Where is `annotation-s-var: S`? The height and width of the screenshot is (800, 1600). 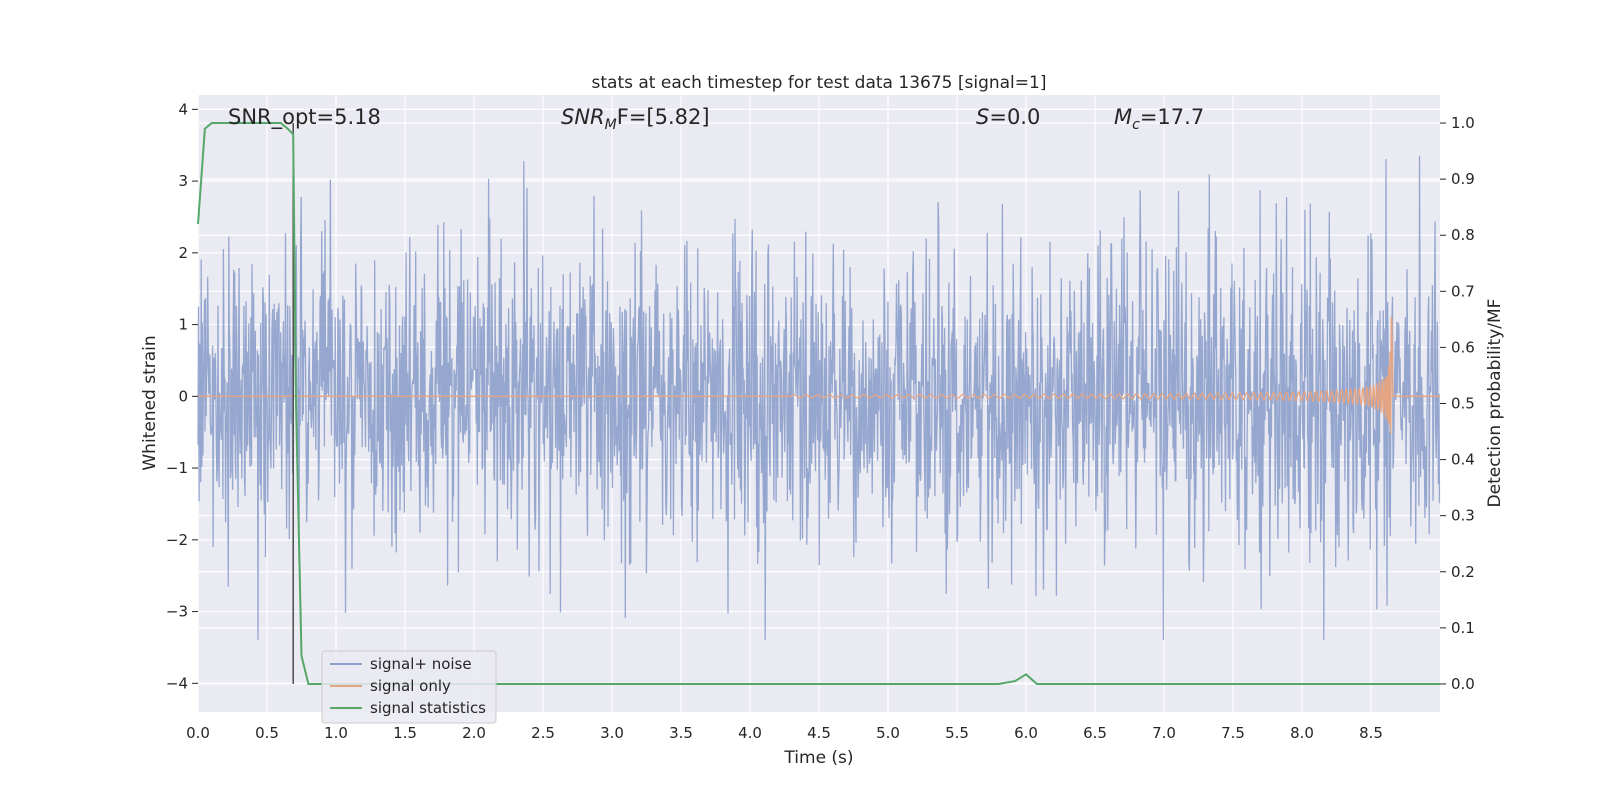 annotation-s-var: S is located at coordinates (982, 117).